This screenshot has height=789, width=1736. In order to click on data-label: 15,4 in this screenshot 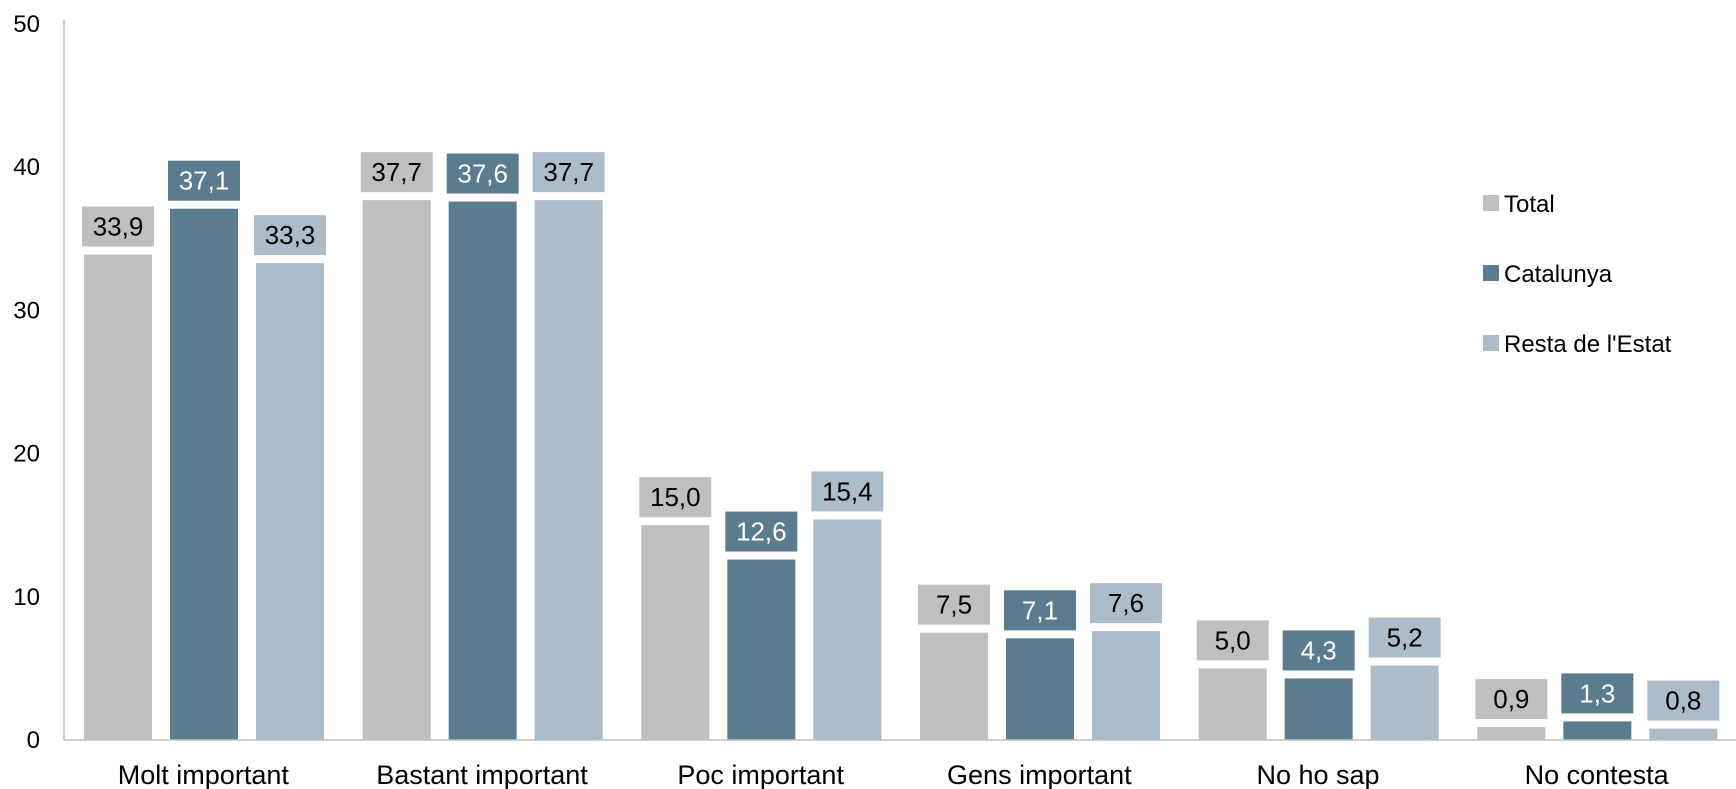, I will do `click(847, 491)`.